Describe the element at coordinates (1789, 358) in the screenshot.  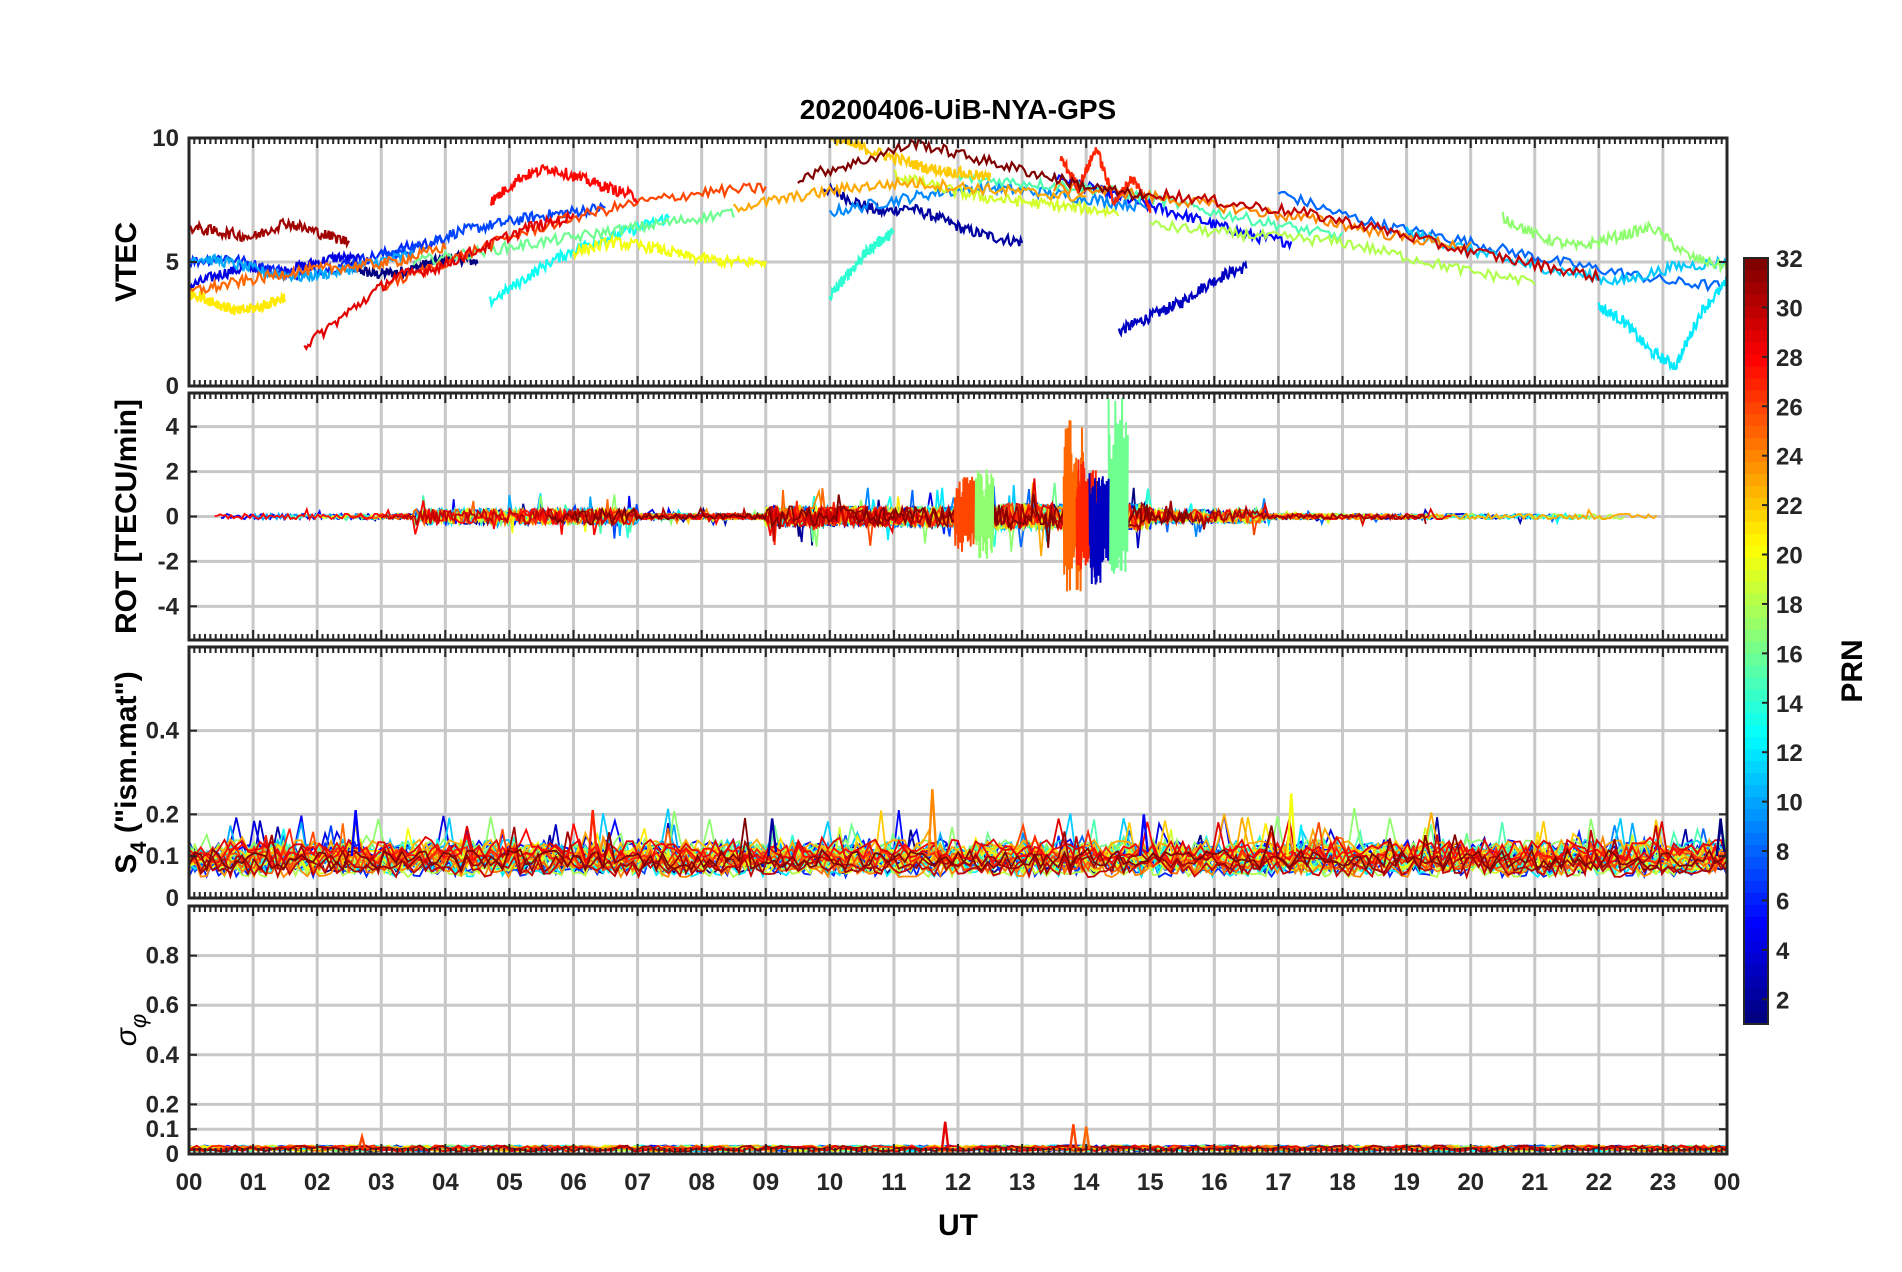
I see `colorbar-tick-label: 28` at that location.